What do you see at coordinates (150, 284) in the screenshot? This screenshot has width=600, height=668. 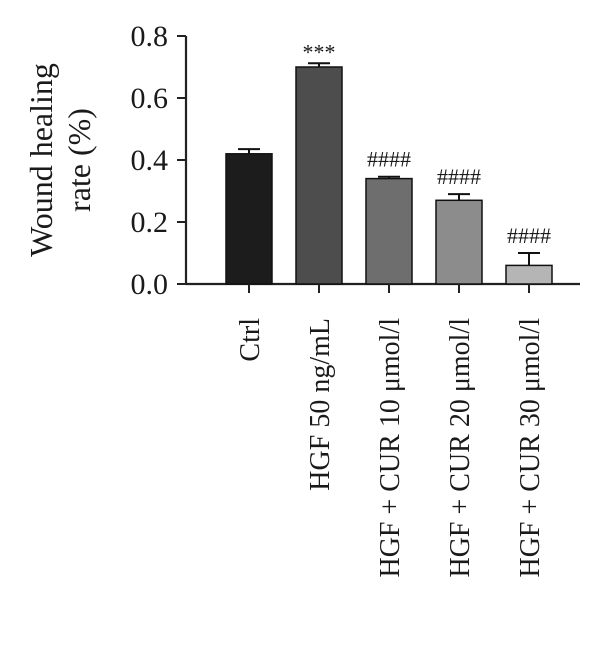 I see `y-tick-label: 0.0` at bounding box center [150, 284].